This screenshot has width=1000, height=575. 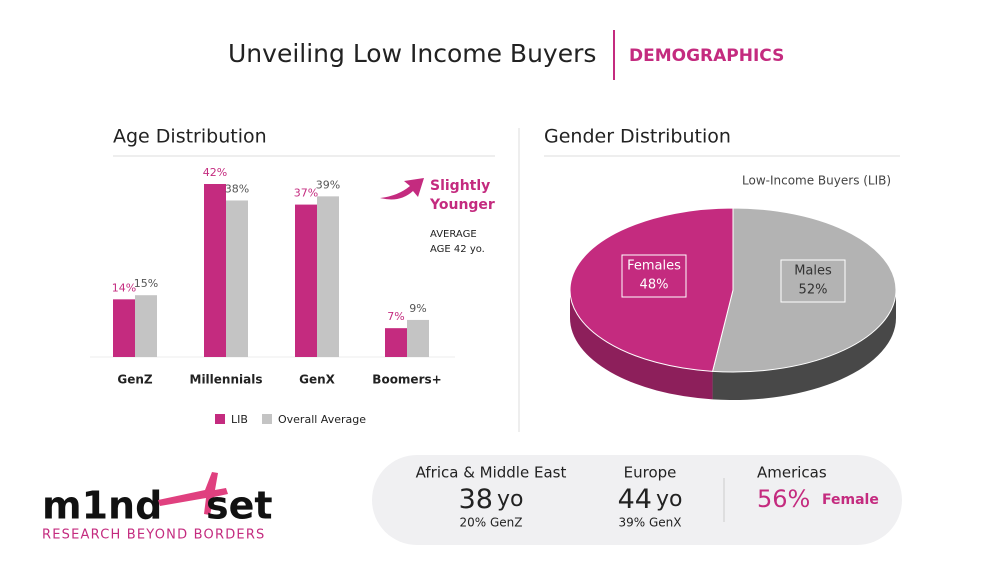 I want to click on pie-value-label: 48%, so click(x=654, y=285).